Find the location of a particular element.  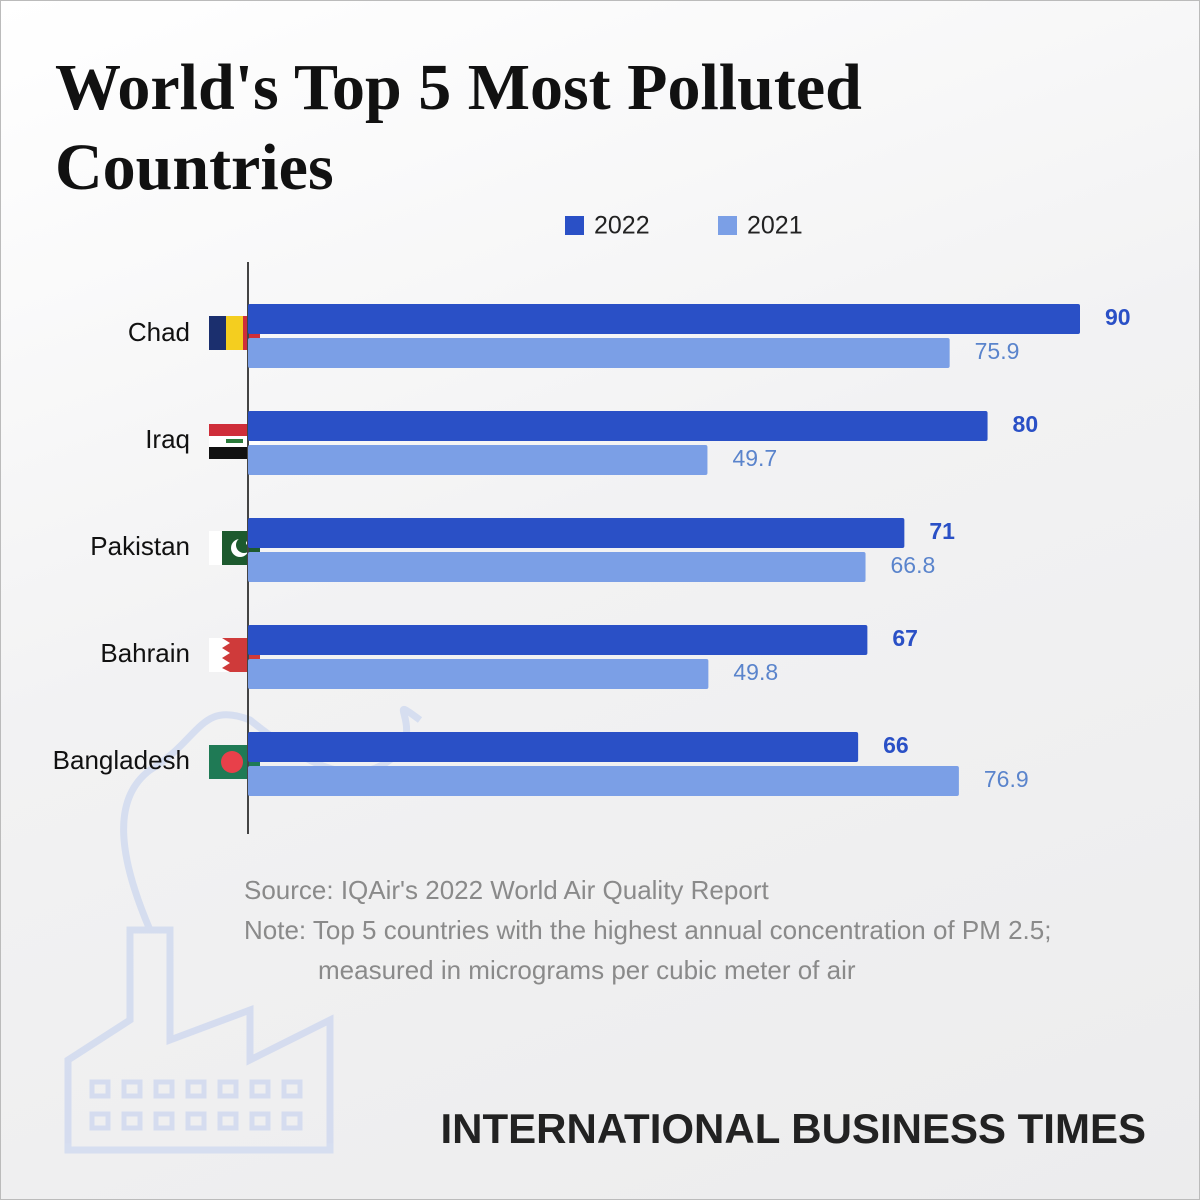

value-label: 76.9 is located at coordinates (1006, 779).